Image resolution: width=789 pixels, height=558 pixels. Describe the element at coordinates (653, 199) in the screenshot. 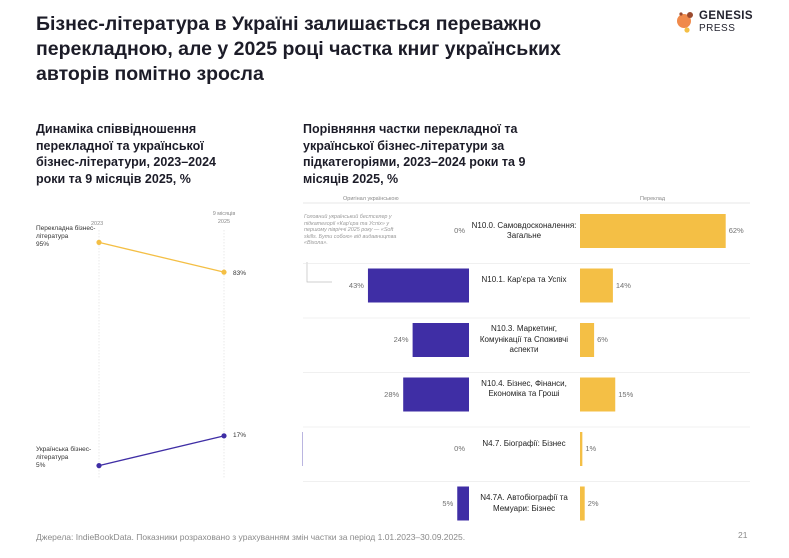

I see `header-translated: Переклад` at that location.